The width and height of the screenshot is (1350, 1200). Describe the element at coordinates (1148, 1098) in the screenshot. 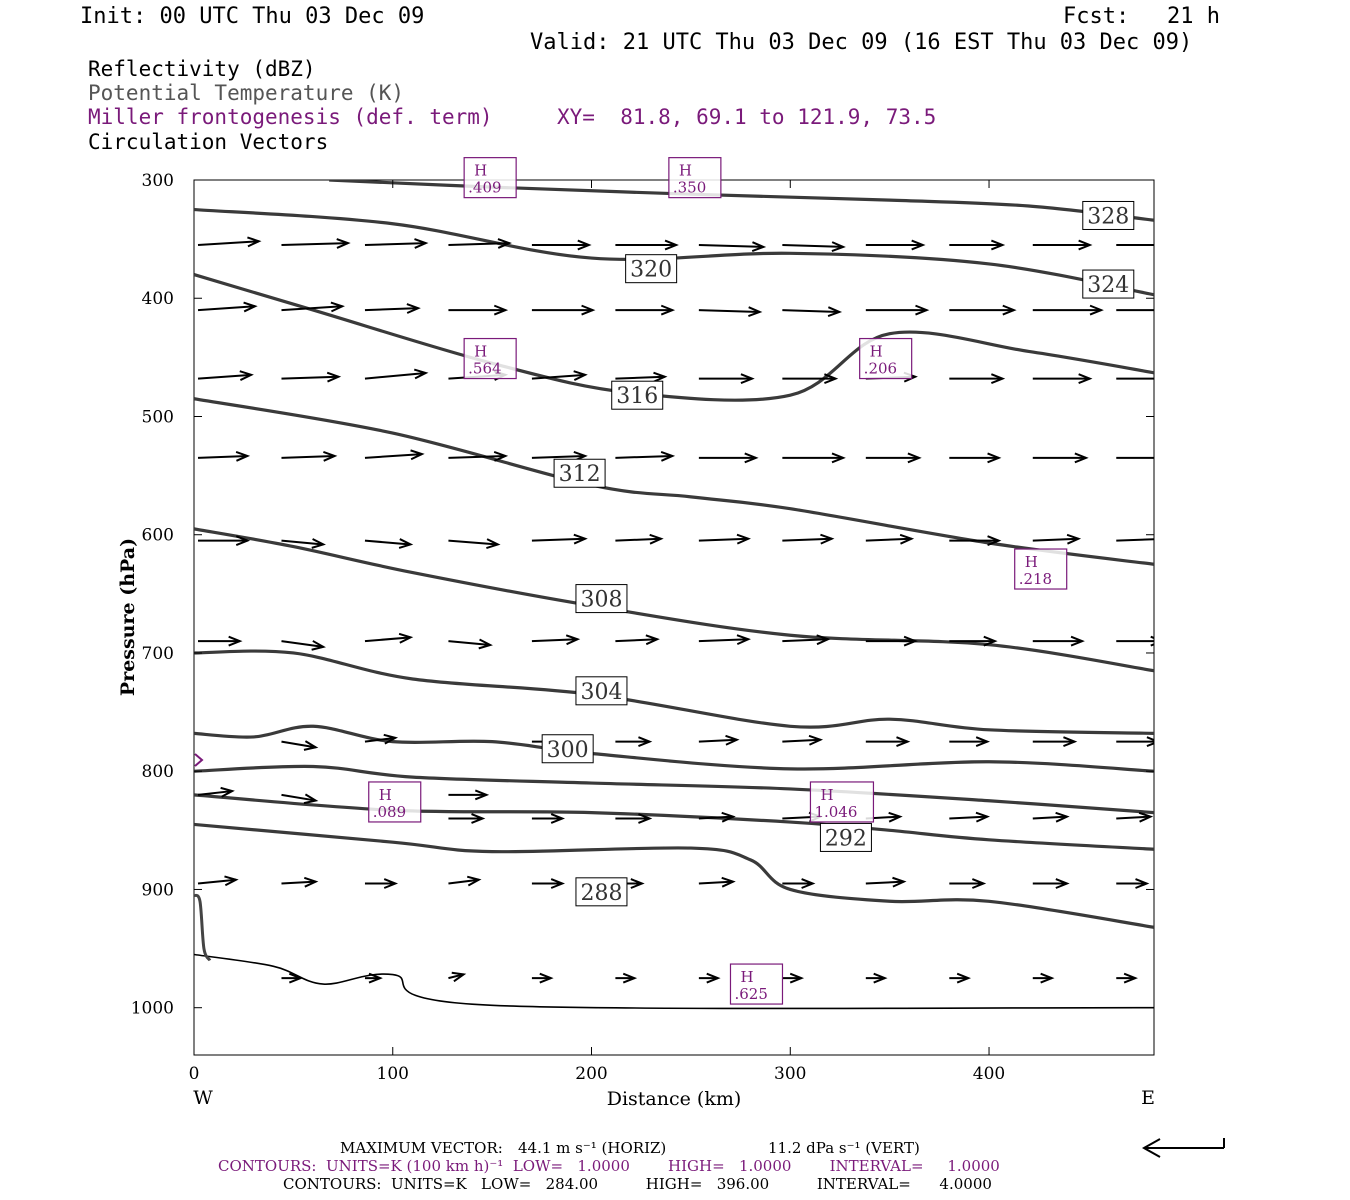

I see `east-label: E` at that location.